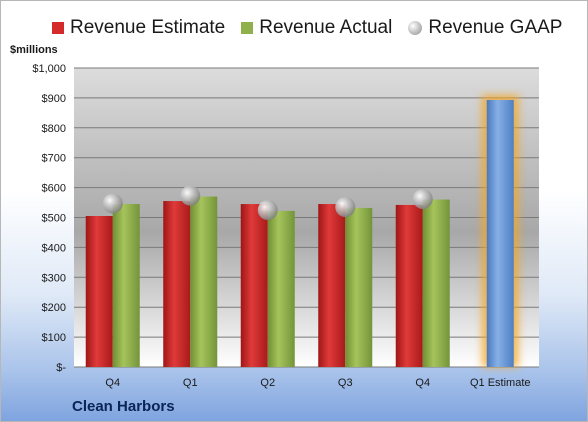 This screenshot has height=422, width=588. What do you see at coordinates (500, 233) in the screenshot?
I see `bar-q1-estimate` at bounding box center [500, 233].